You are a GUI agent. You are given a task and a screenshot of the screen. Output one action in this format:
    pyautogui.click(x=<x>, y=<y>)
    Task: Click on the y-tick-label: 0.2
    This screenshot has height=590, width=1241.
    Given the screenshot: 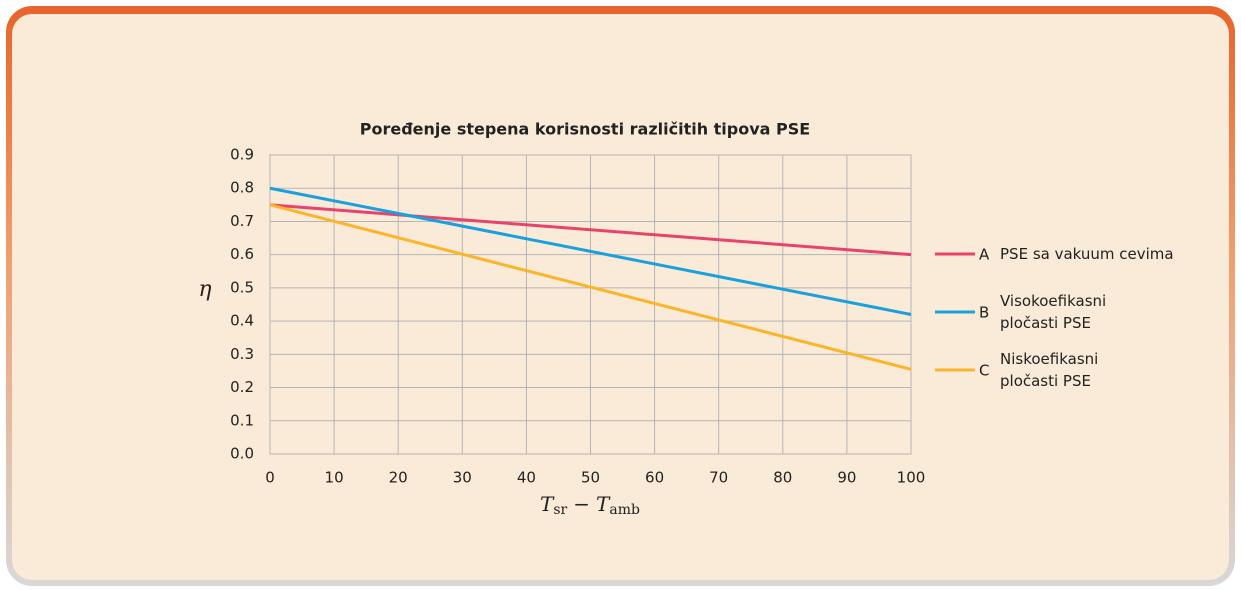 What is the action you would take?
    pyautogui.click(x=242, y=387)
    